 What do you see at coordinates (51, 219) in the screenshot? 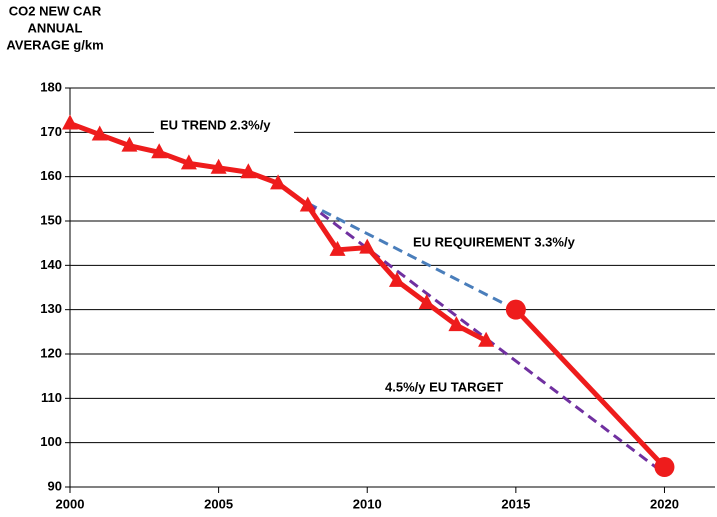
I see `y-tick-label: 150` at bounding box center [51, 219].